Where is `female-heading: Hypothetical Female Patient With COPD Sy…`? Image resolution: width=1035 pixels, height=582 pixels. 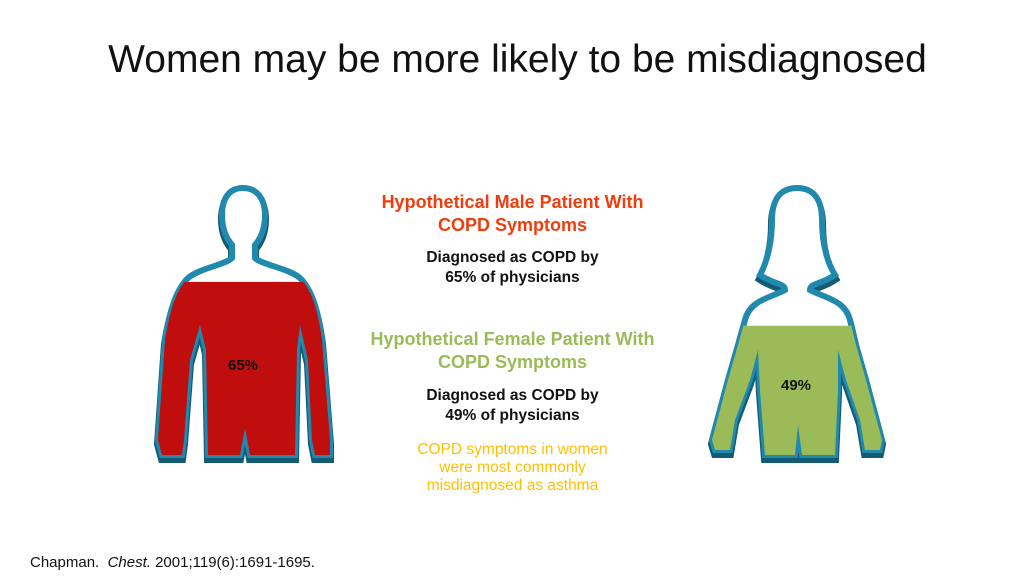 female-heading: Hypothetical Female Patient With COPD Sy… is located at coordinates (512, 351).